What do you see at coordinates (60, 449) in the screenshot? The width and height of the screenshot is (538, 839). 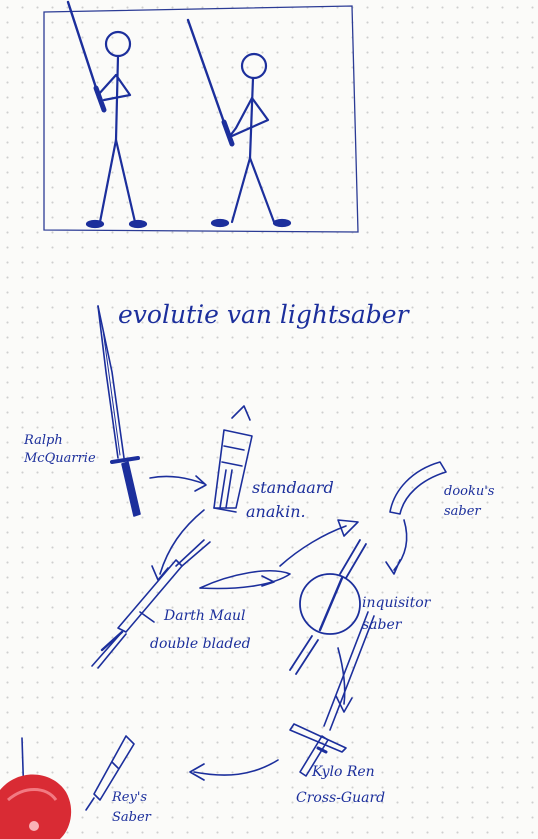 I see `label-ralph-mcquarrie: Ralph McQuarrie` at bounding box center [60, 449].